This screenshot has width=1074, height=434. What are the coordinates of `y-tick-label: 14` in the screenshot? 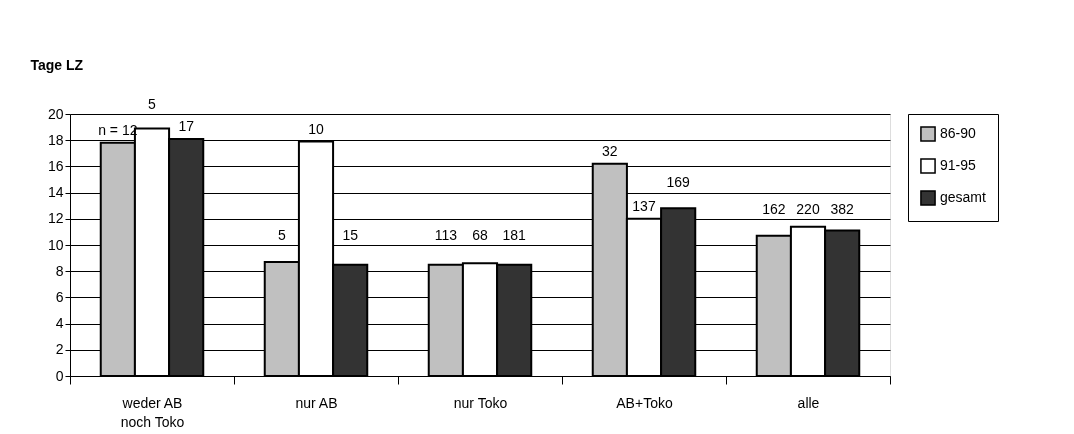 It's located at (55, 192).